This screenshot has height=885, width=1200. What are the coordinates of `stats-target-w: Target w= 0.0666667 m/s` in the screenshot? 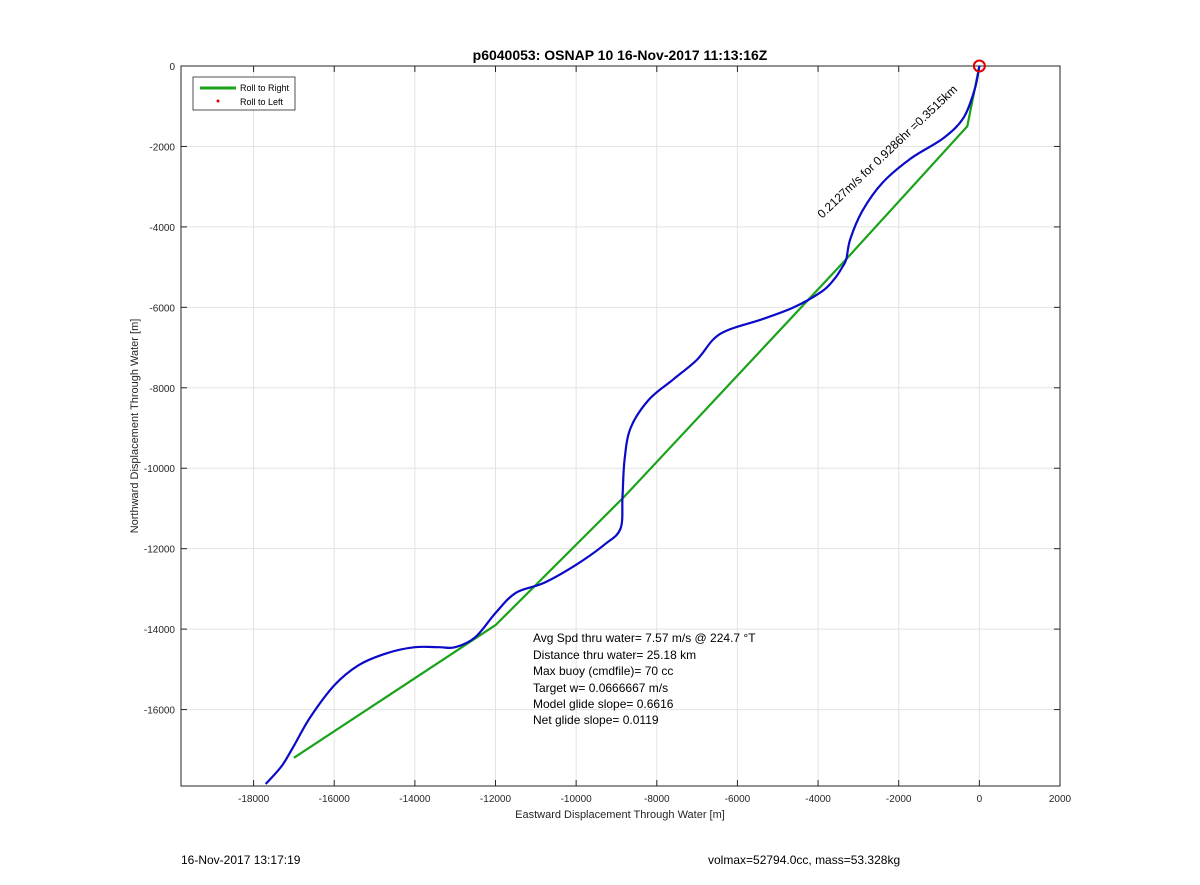 It's located at (600, 688).